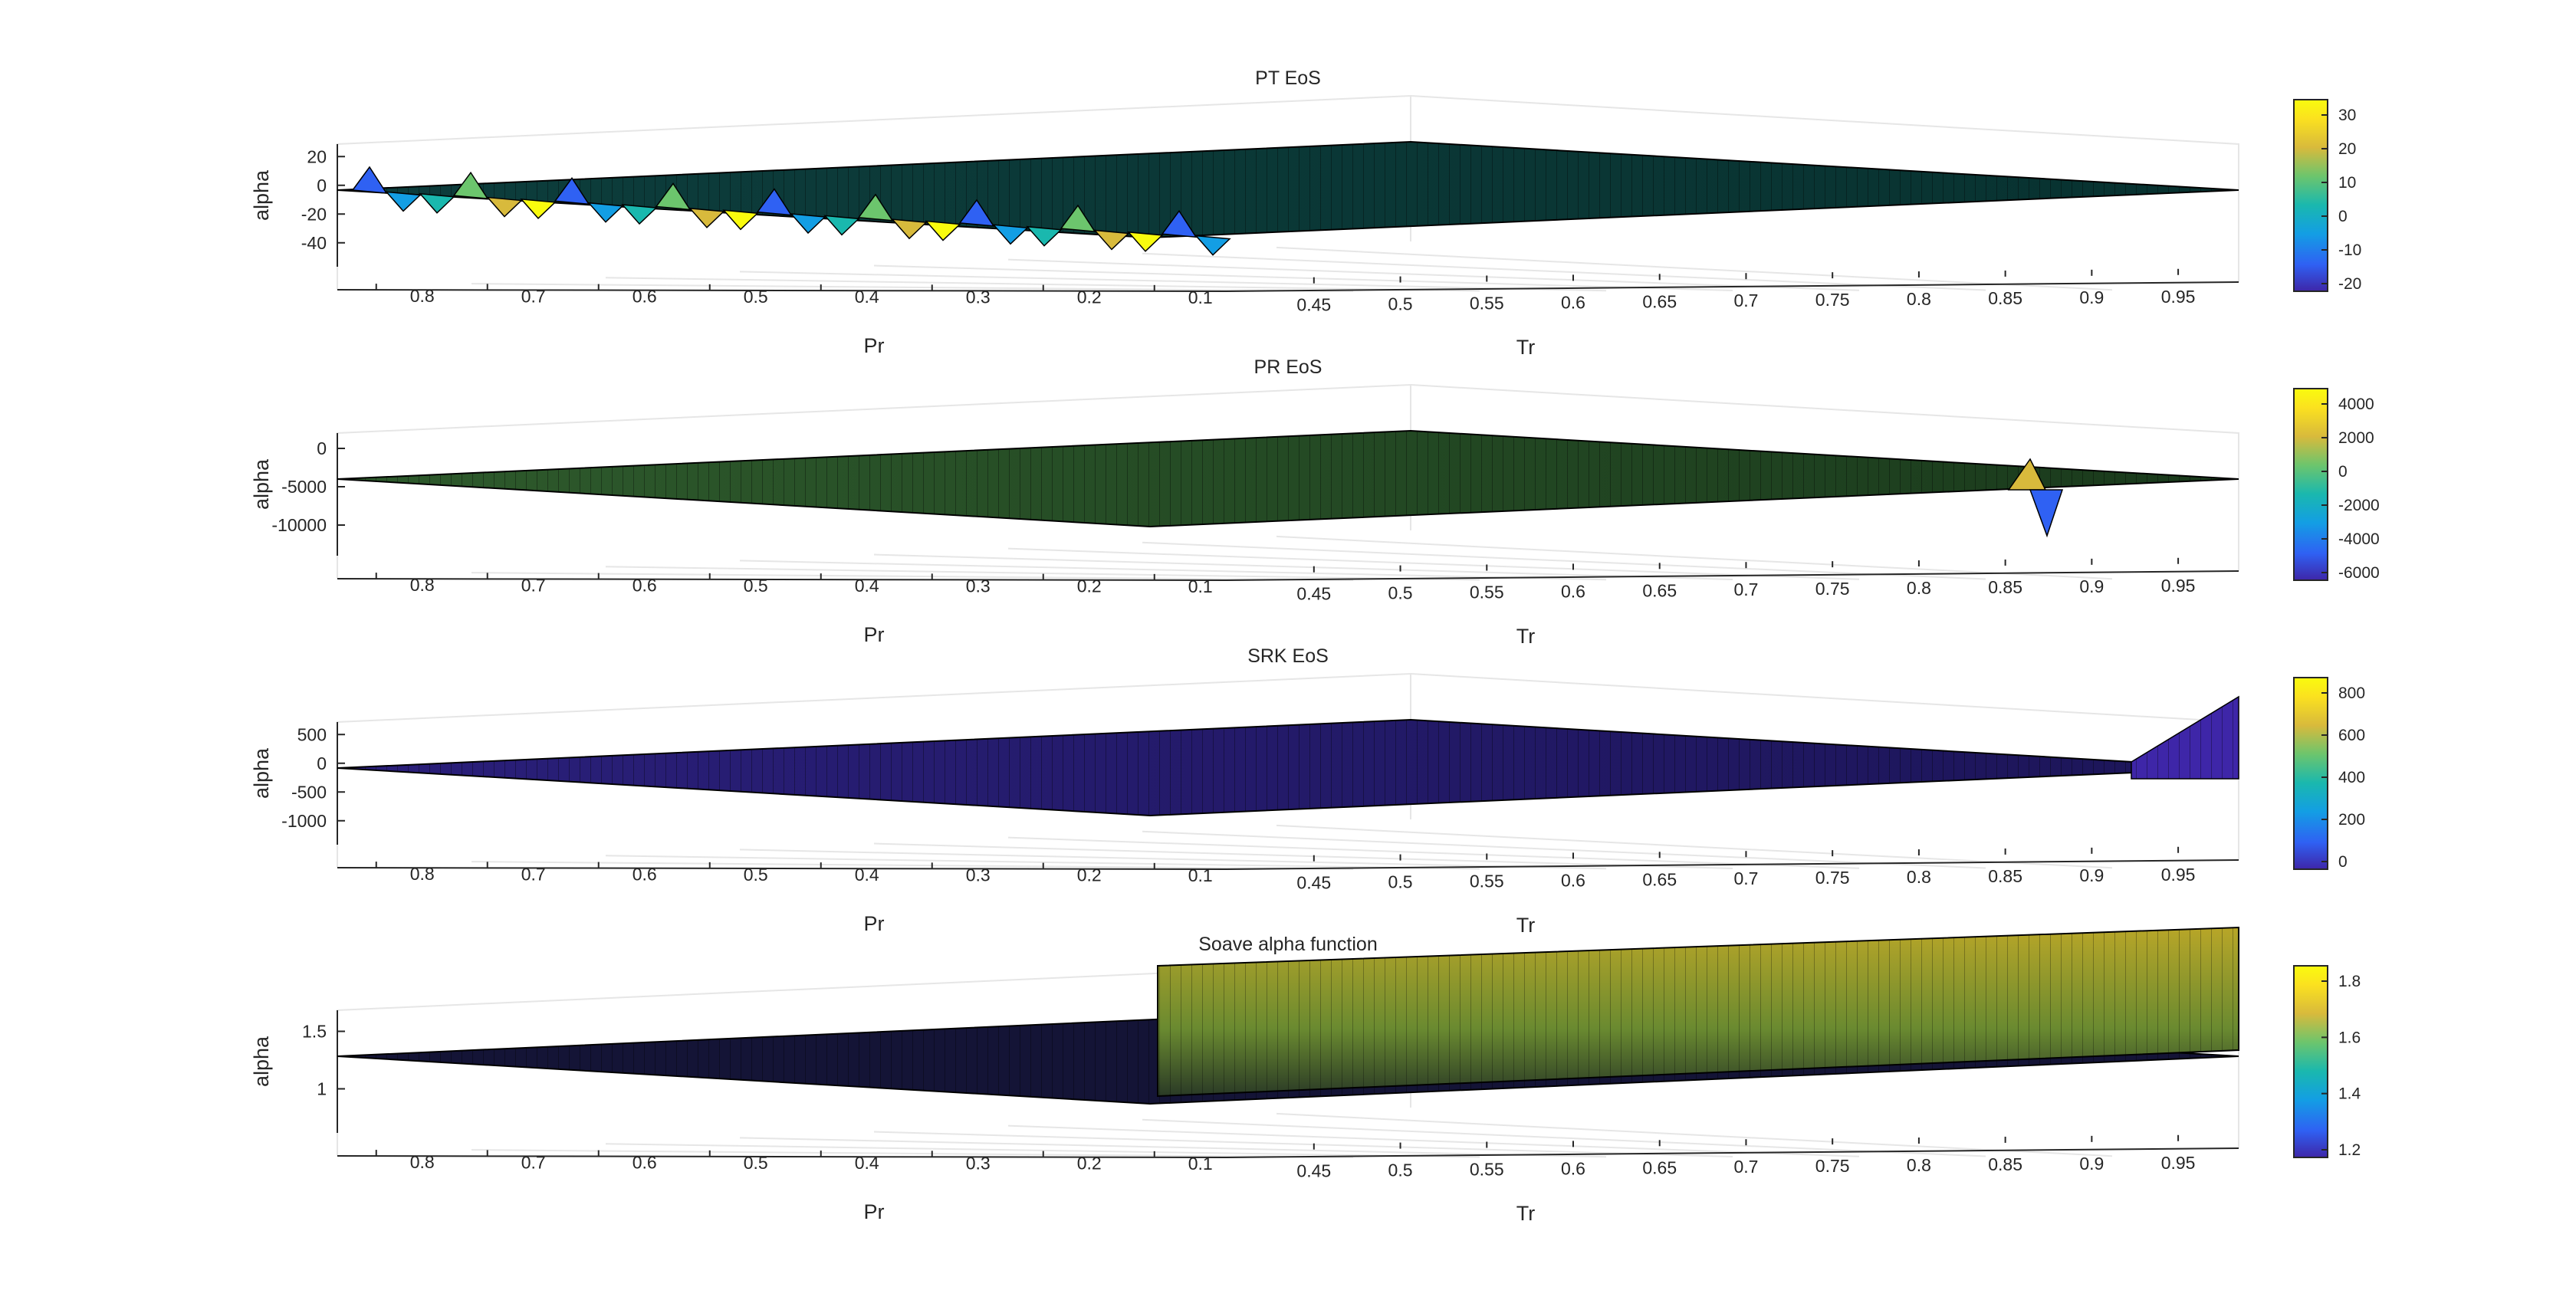  Describe the element at coordinates (2347, 149) in the screenshot. I see `colorbar-tick-label: 20` at that location.